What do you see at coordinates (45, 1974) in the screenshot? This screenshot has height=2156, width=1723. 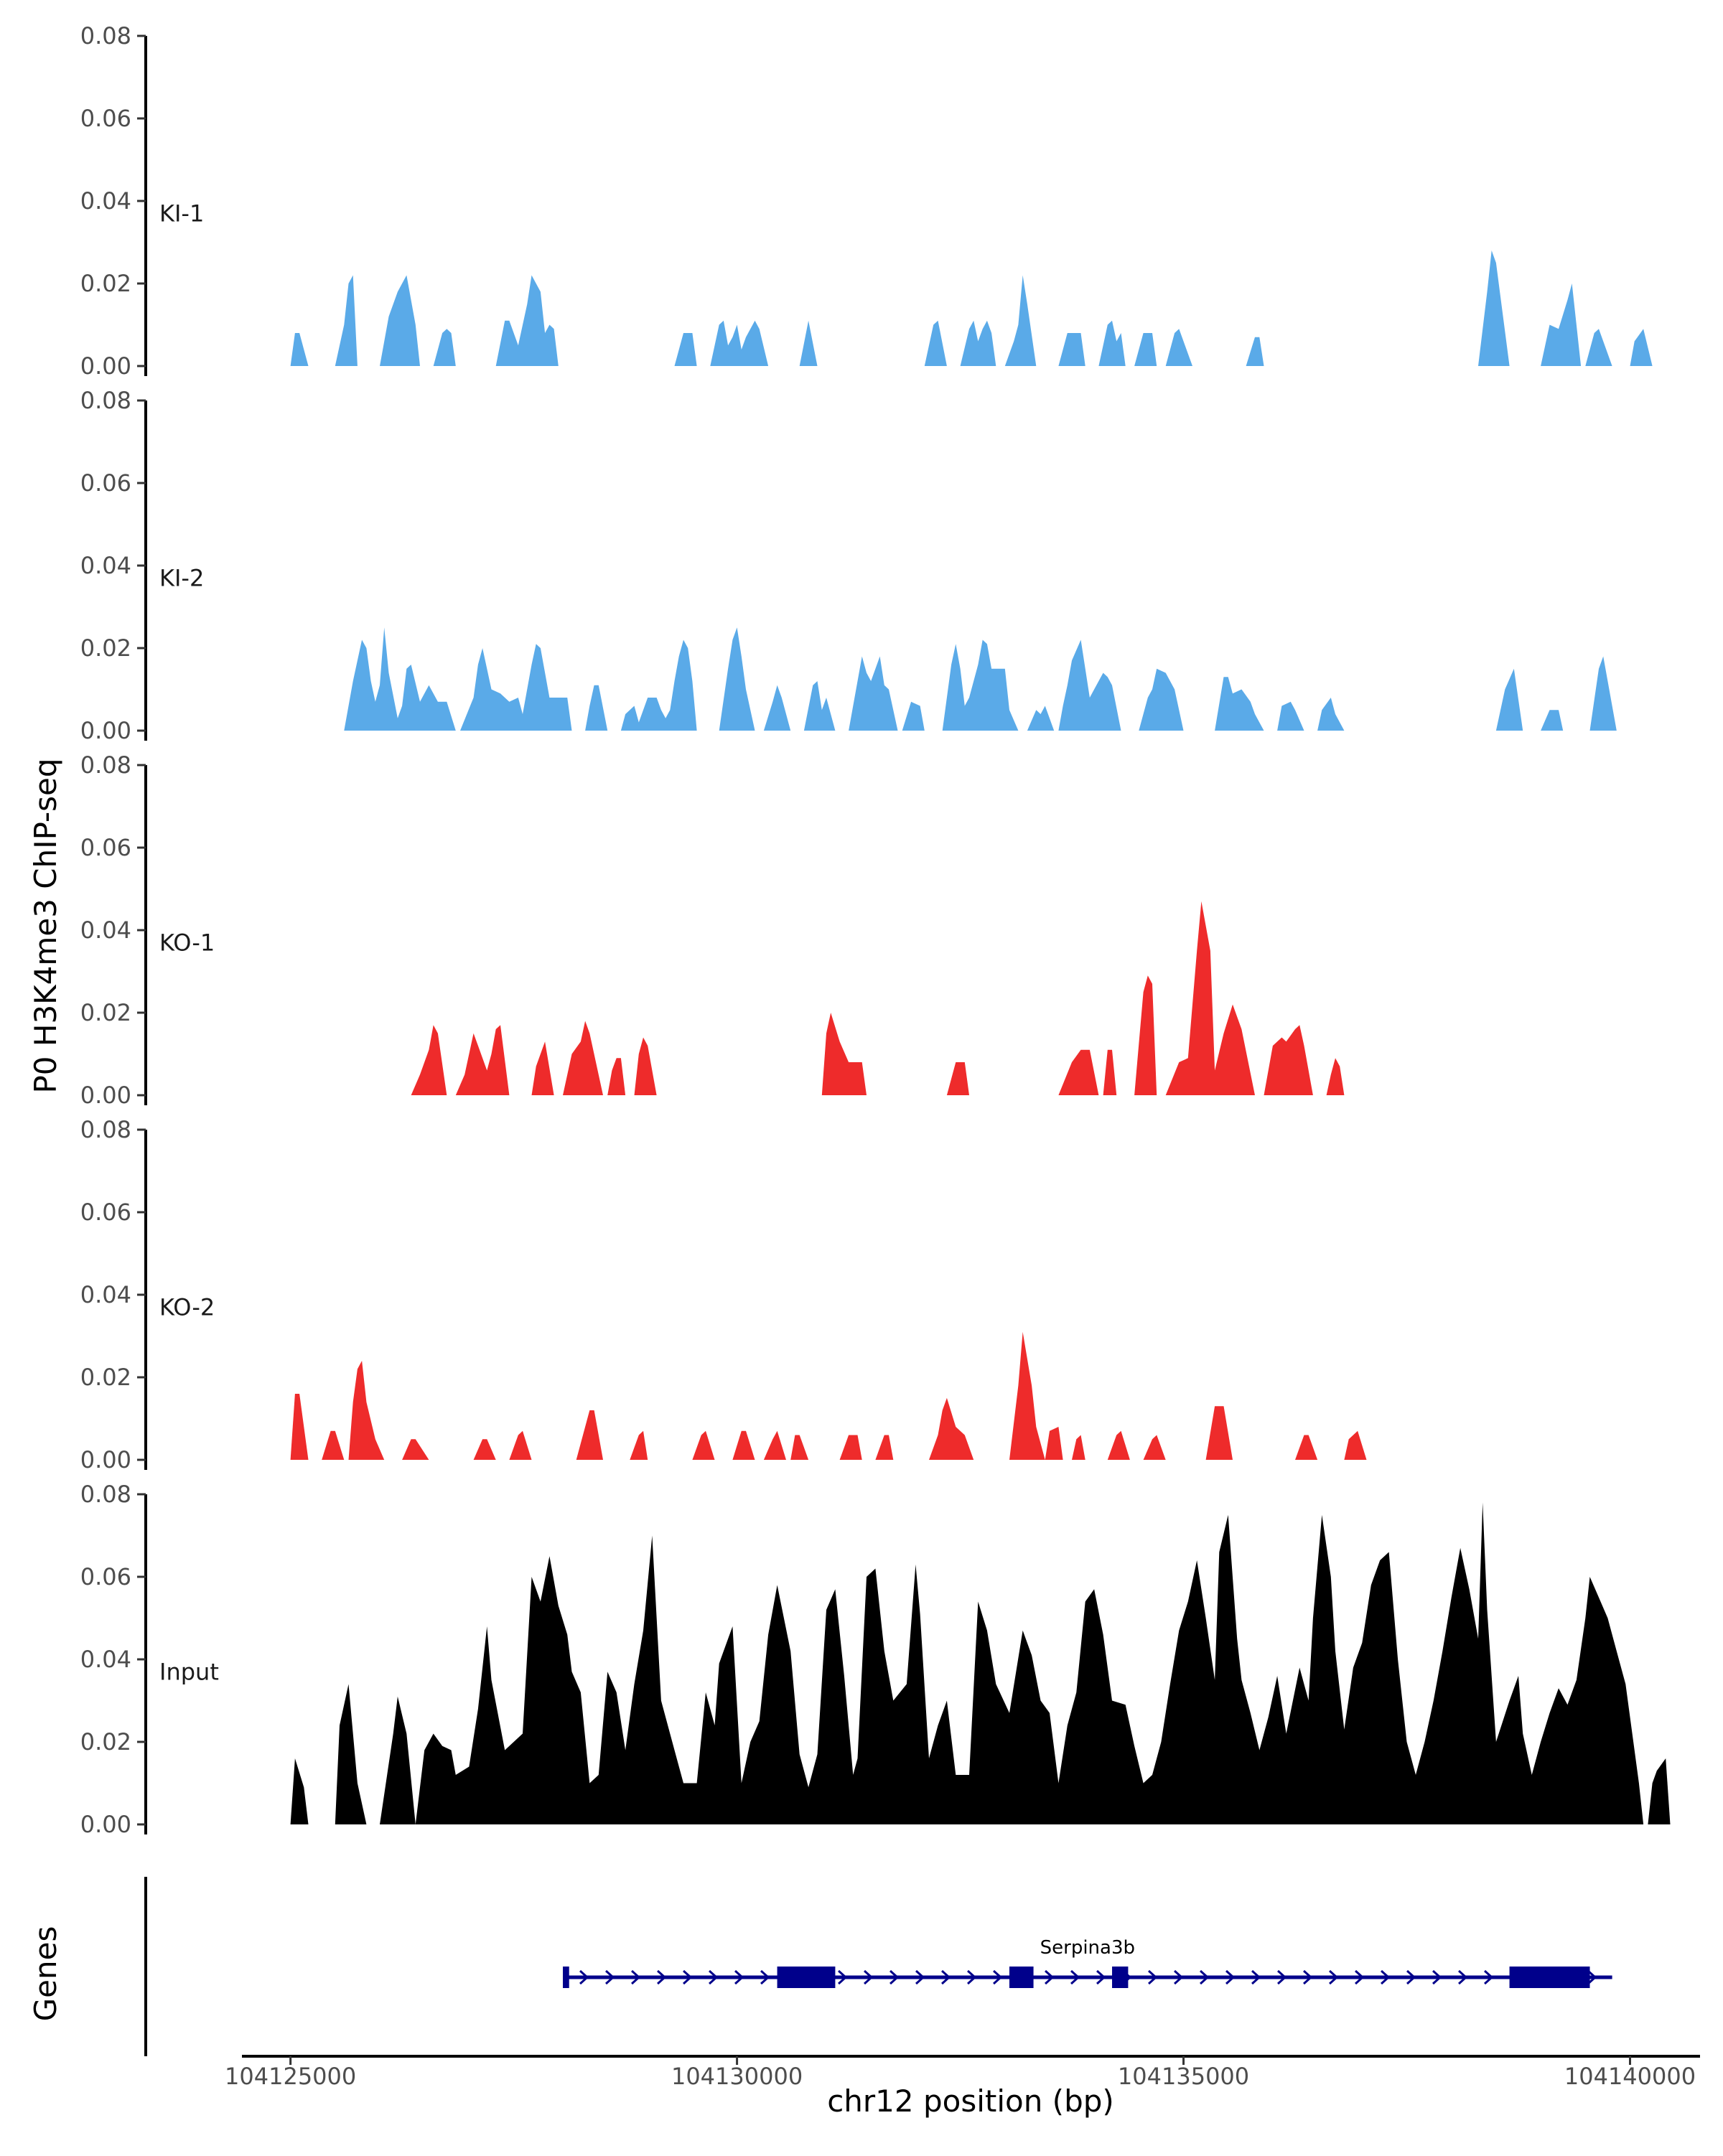 I see `gene-track-title: Genes` at bounding box center [45, 1974].